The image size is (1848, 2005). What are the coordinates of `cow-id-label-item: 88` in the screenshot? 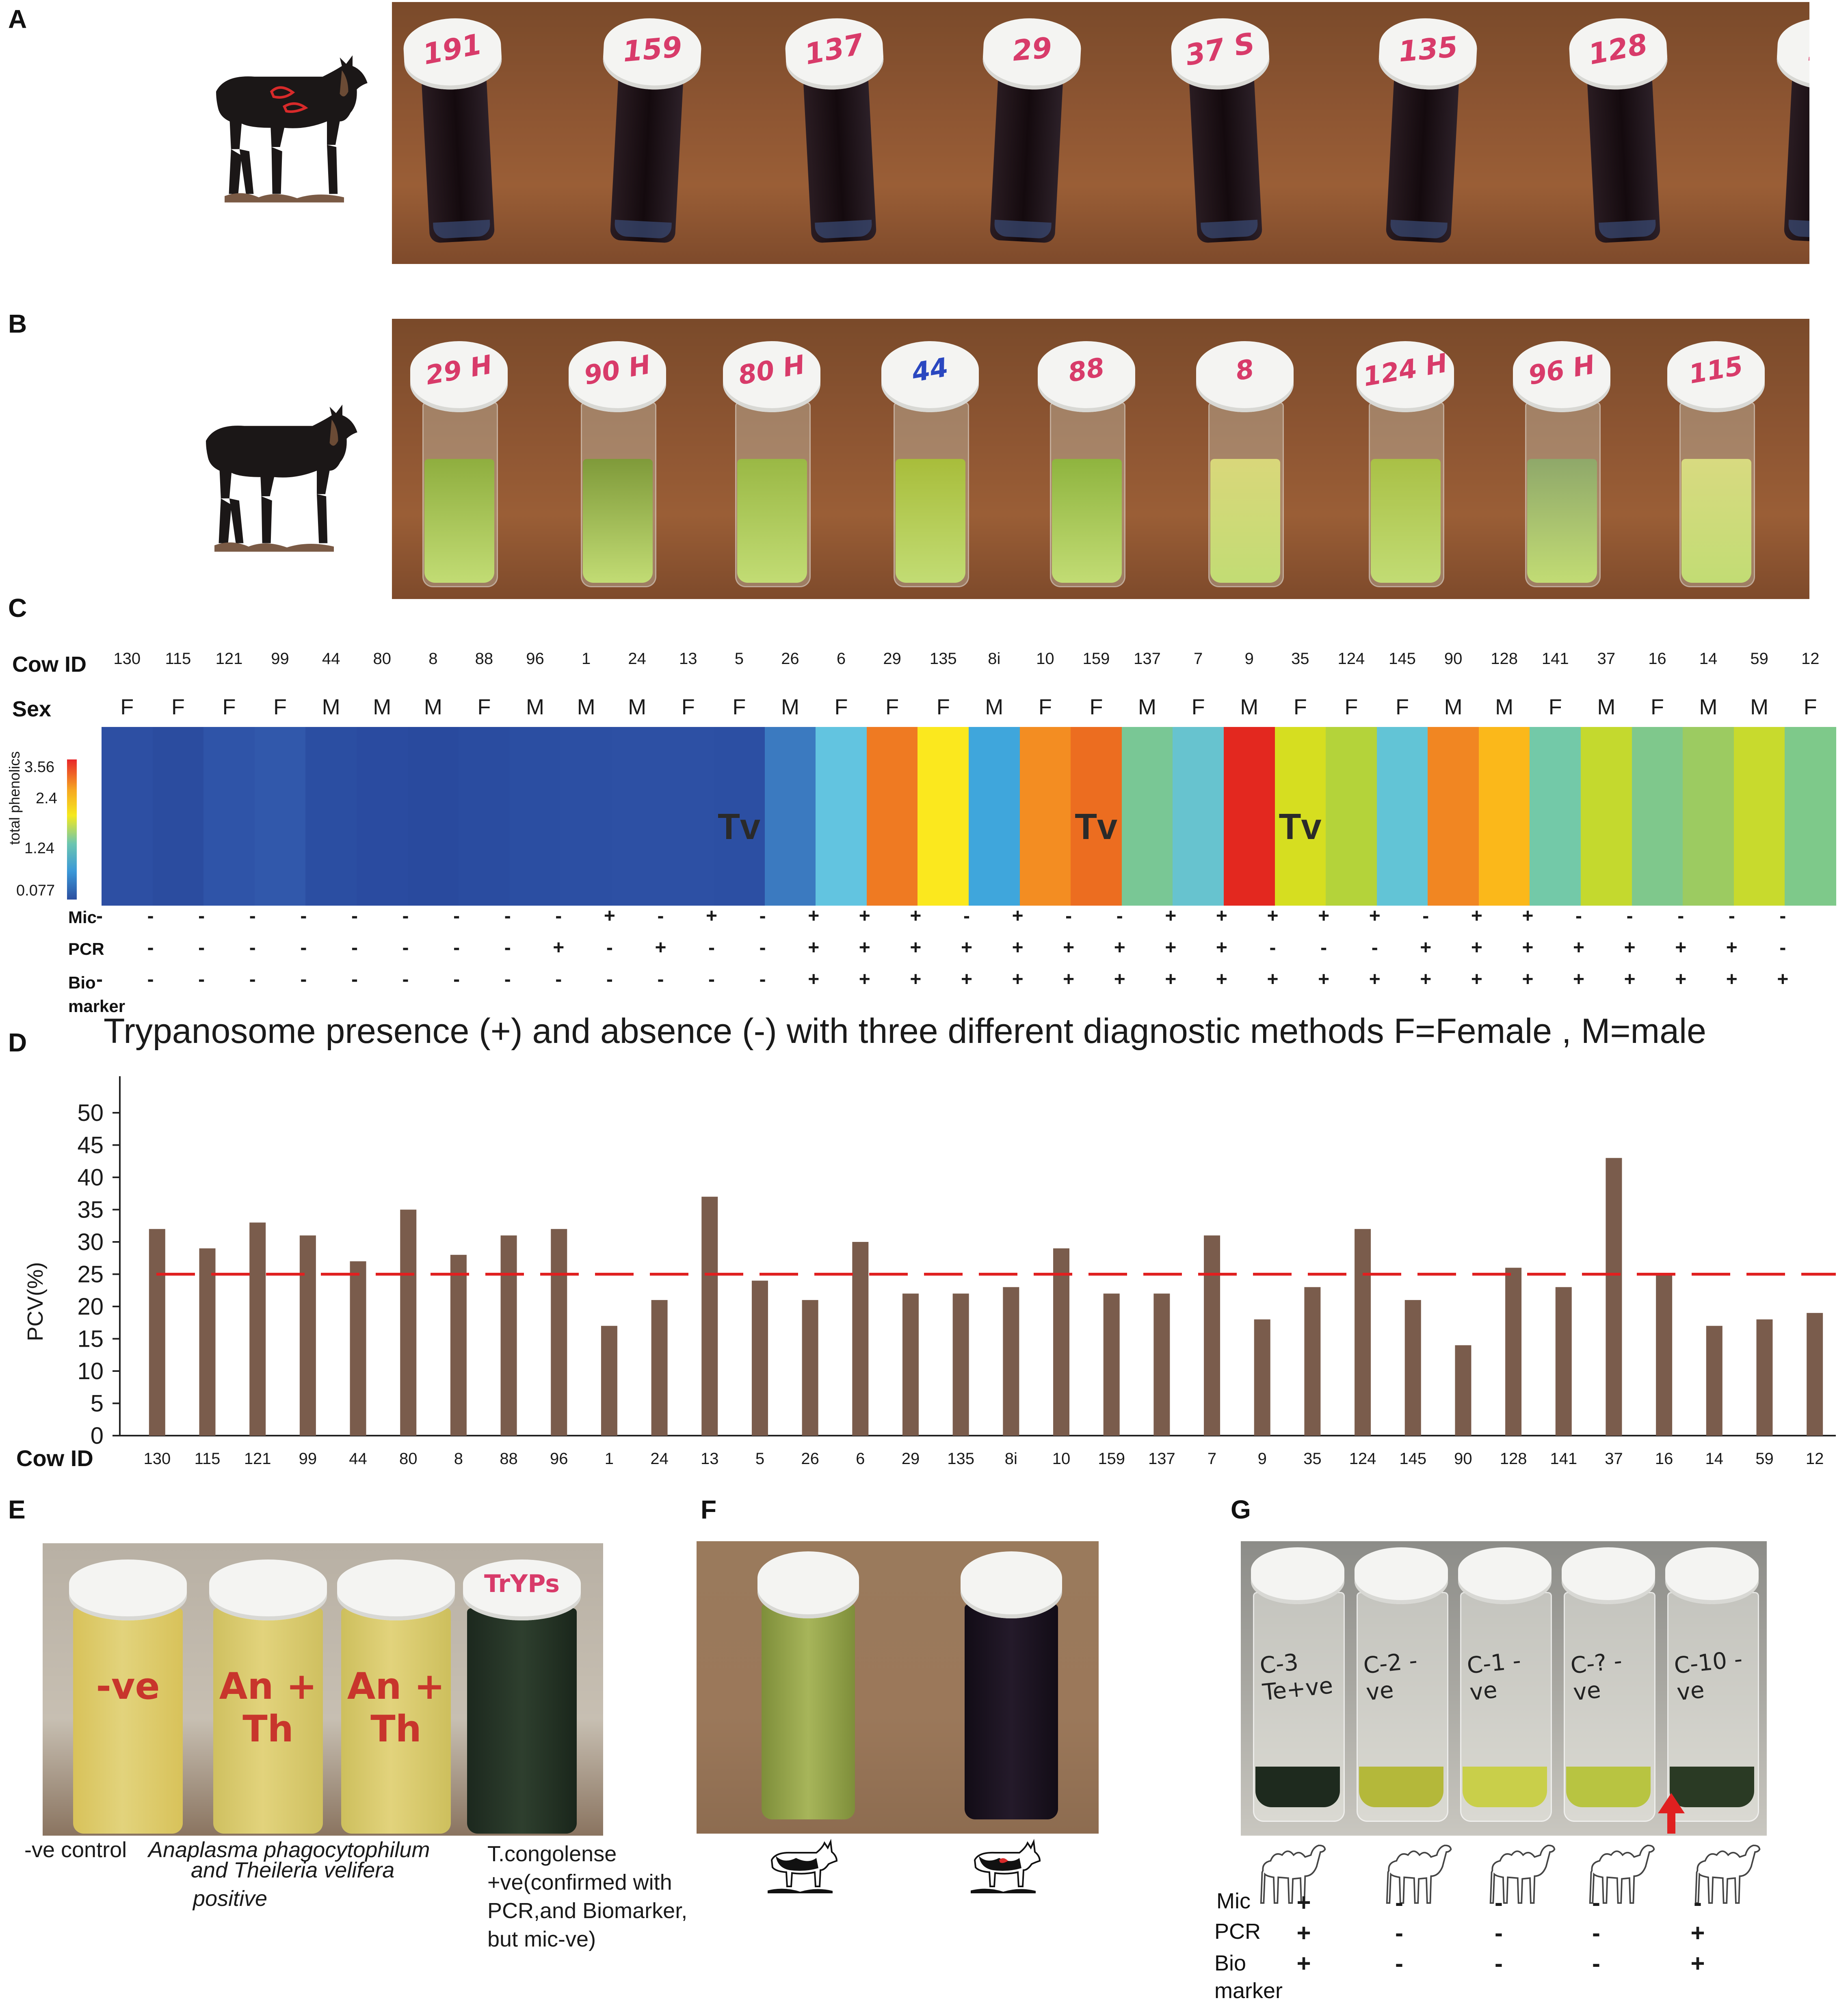 It's located at (484, 659).